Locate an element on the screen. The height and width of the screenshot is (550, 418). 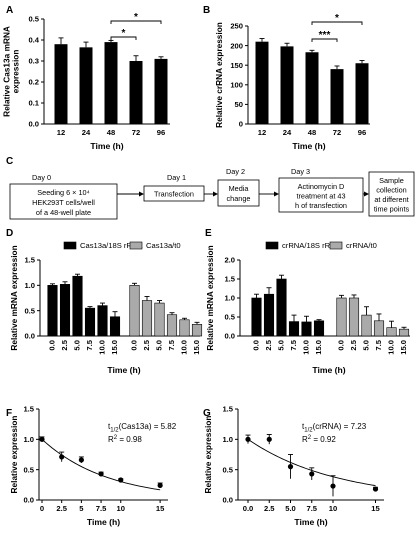
chart-b-significance-mark: *** is located at coordinates (325, 35).